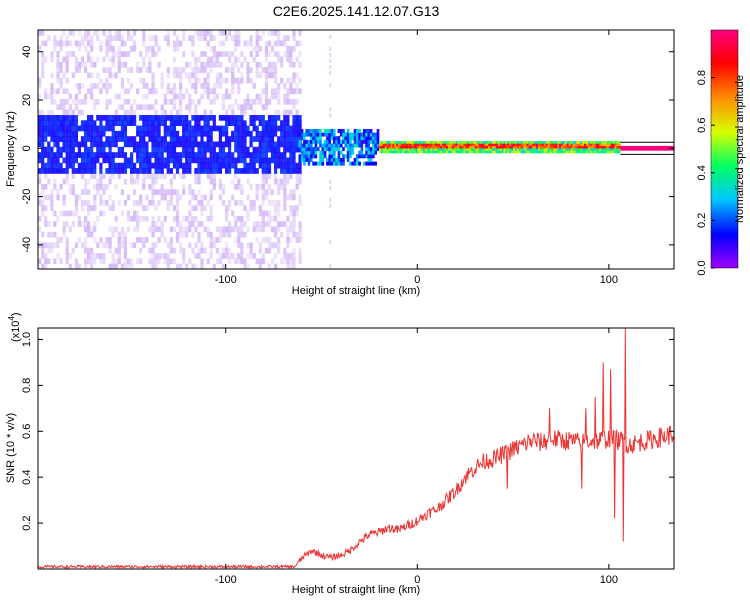  I want to click on snr-multiplier-exponent: 4, so click(11, 318).